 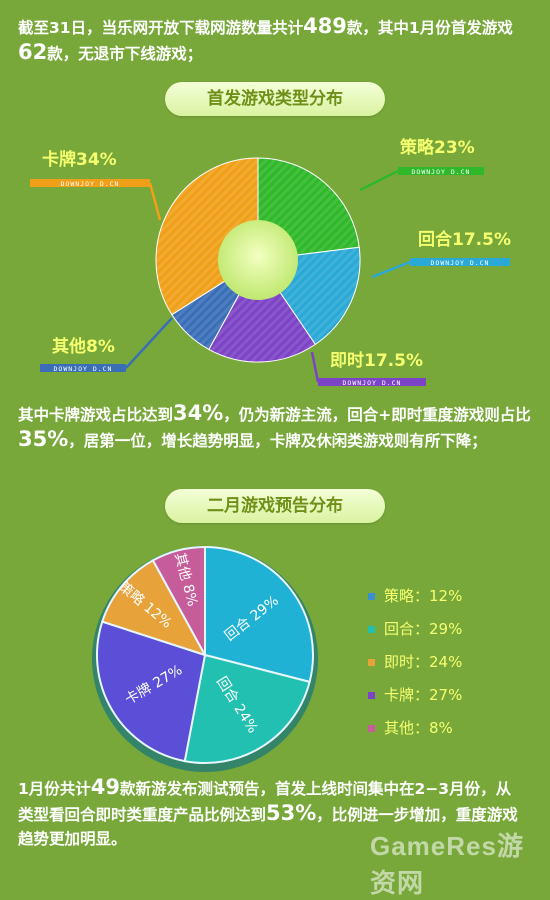 What do you see at coordinates (43, 439) in the screenshot?
I see `middle-num-heavy: 35%` at bounding box center [43, 439].